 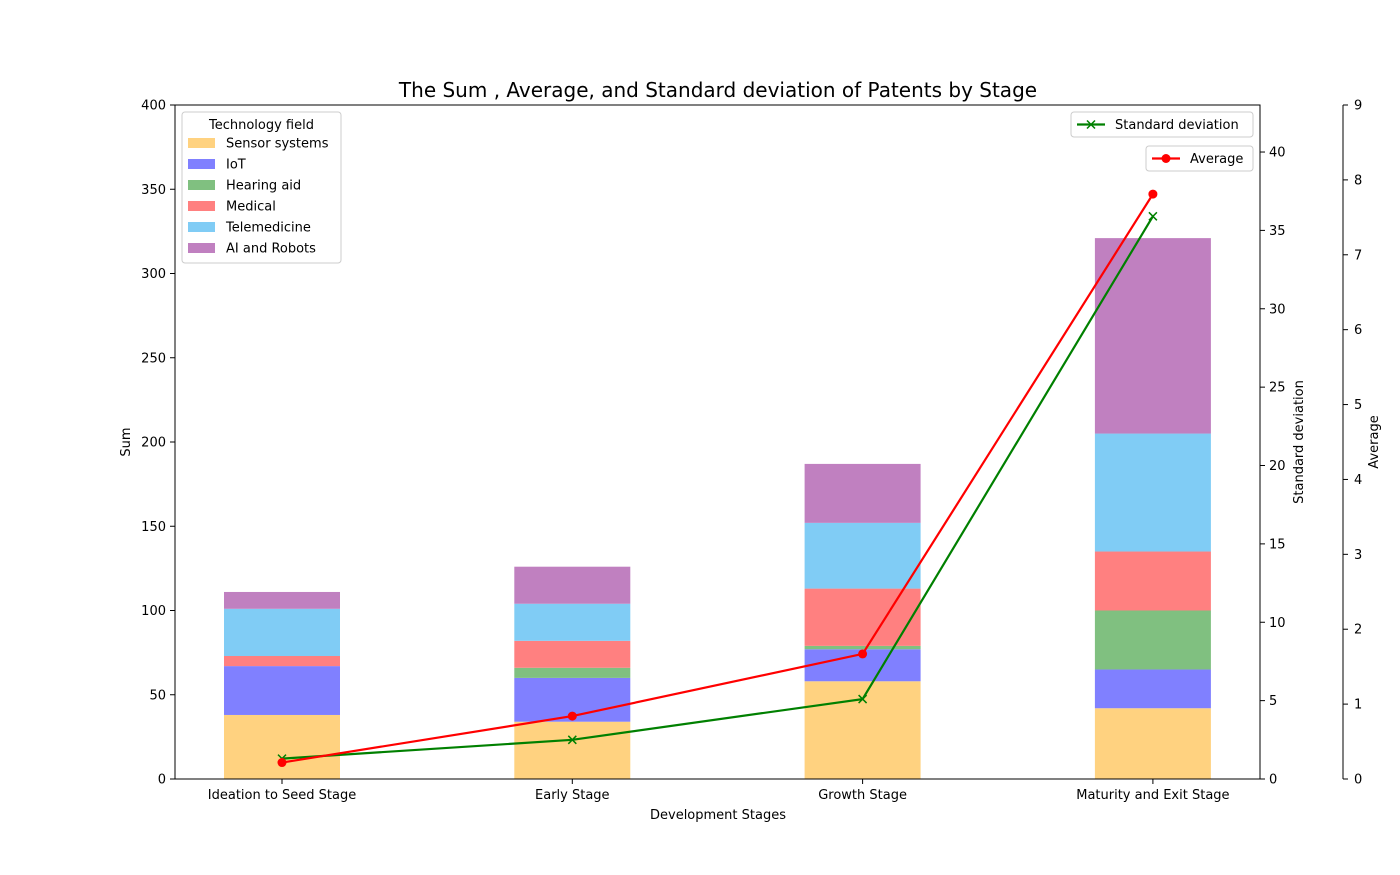 I want to click on legend-item-label: IoT, so click(x=236, y=165).